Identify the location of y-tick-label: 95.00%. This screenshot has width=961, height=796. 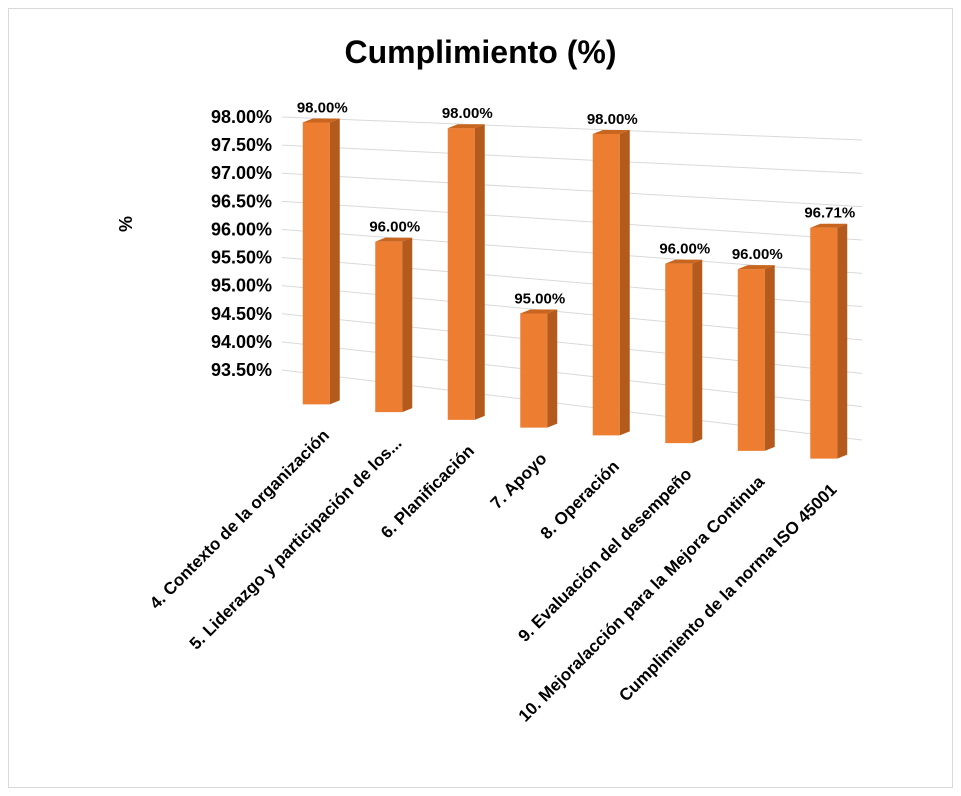
(241, 286).